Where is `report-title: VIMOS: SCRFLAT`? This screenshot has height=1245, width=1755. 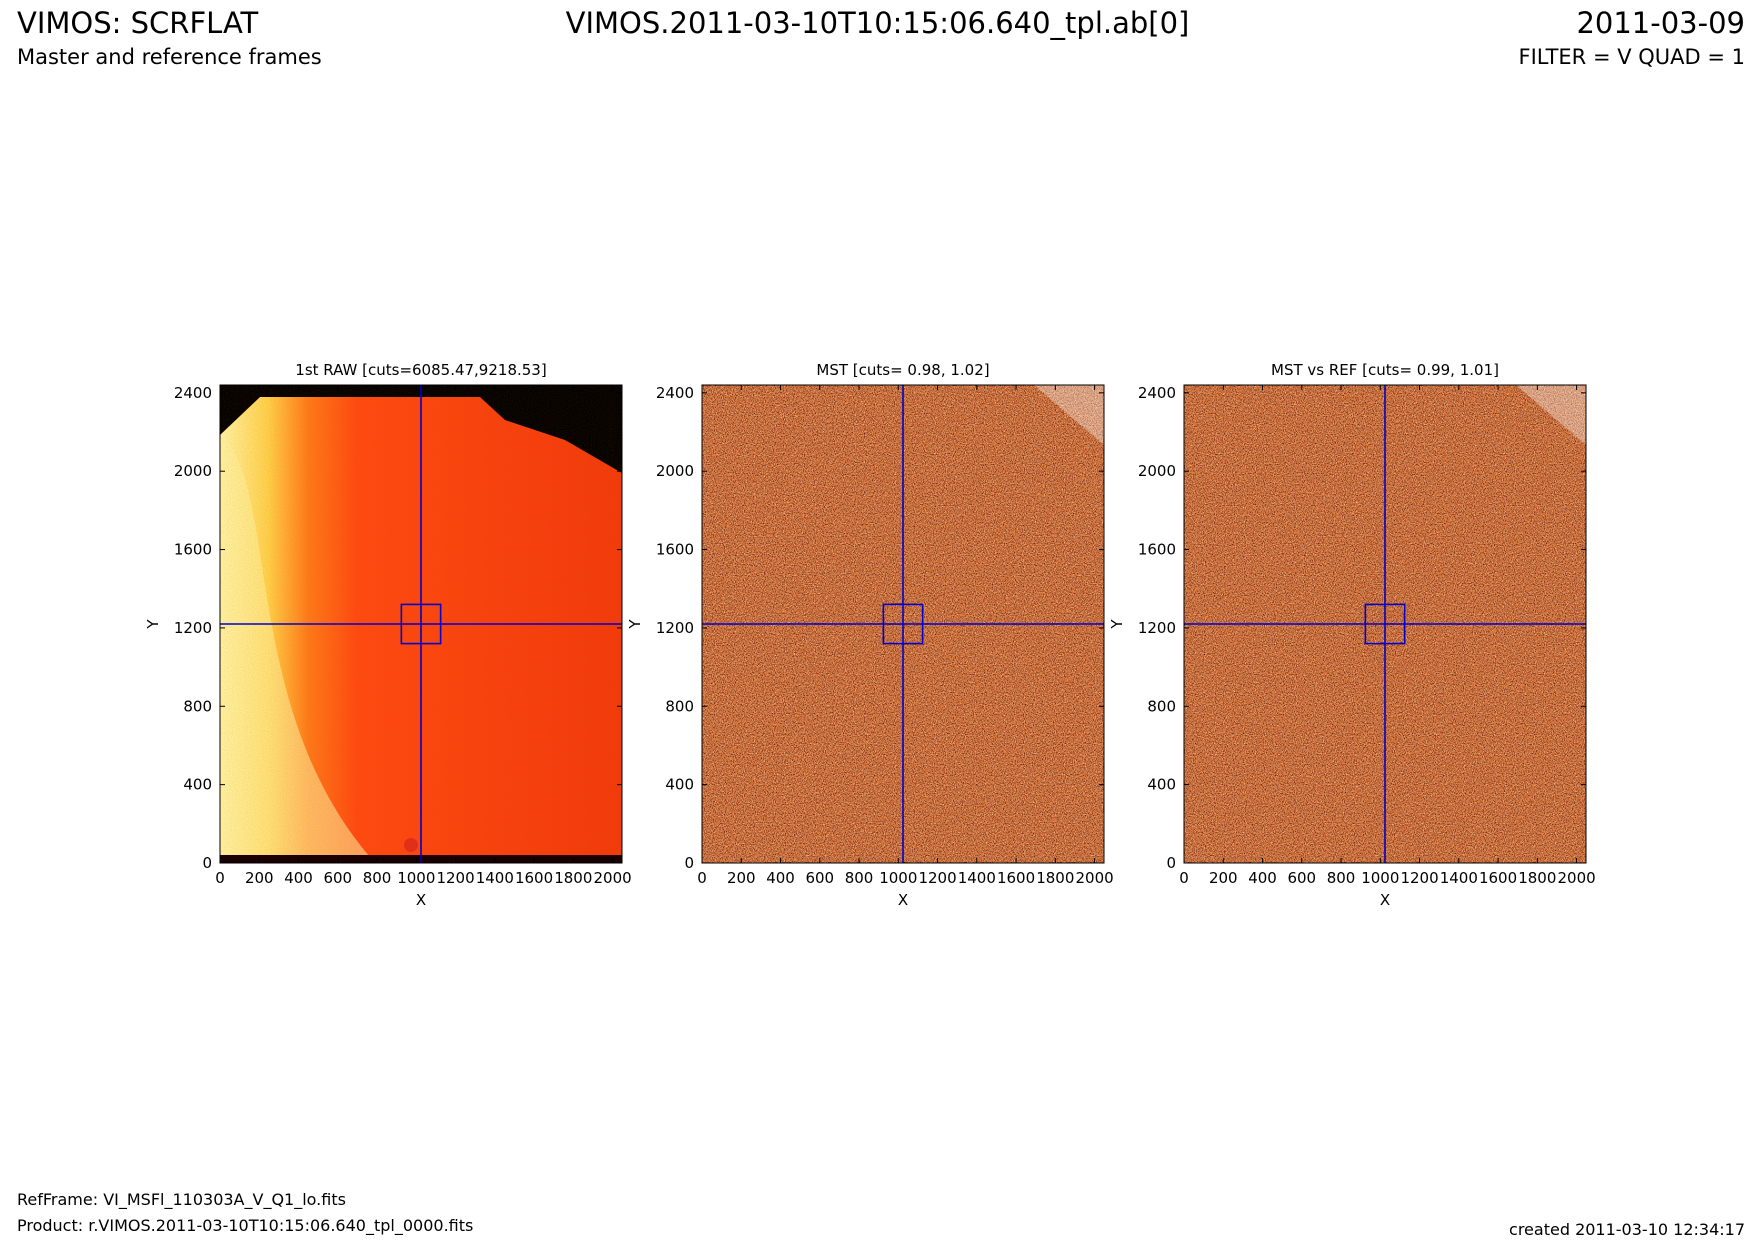
report-title: VIMOS: SCRFLAT is located at coordinates (138, 23).